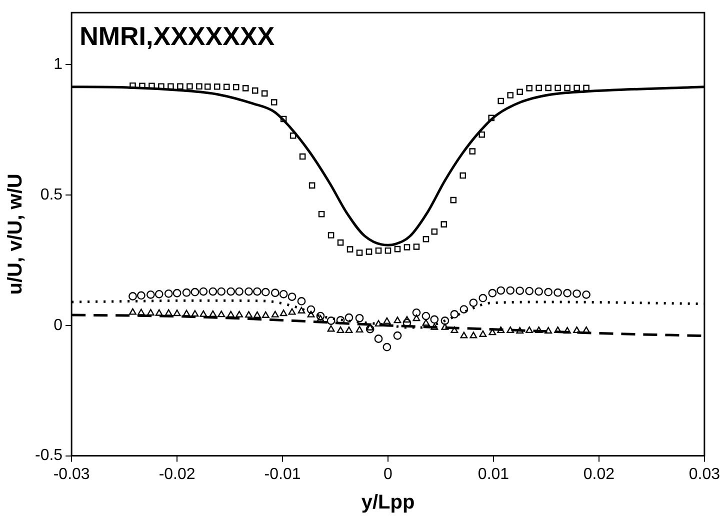 The image size is (723, 519). What do you see at coordinates (494, 474) in the screenshot?
I see `x-tick-label: 0.01` at bounding box center [494, 474].